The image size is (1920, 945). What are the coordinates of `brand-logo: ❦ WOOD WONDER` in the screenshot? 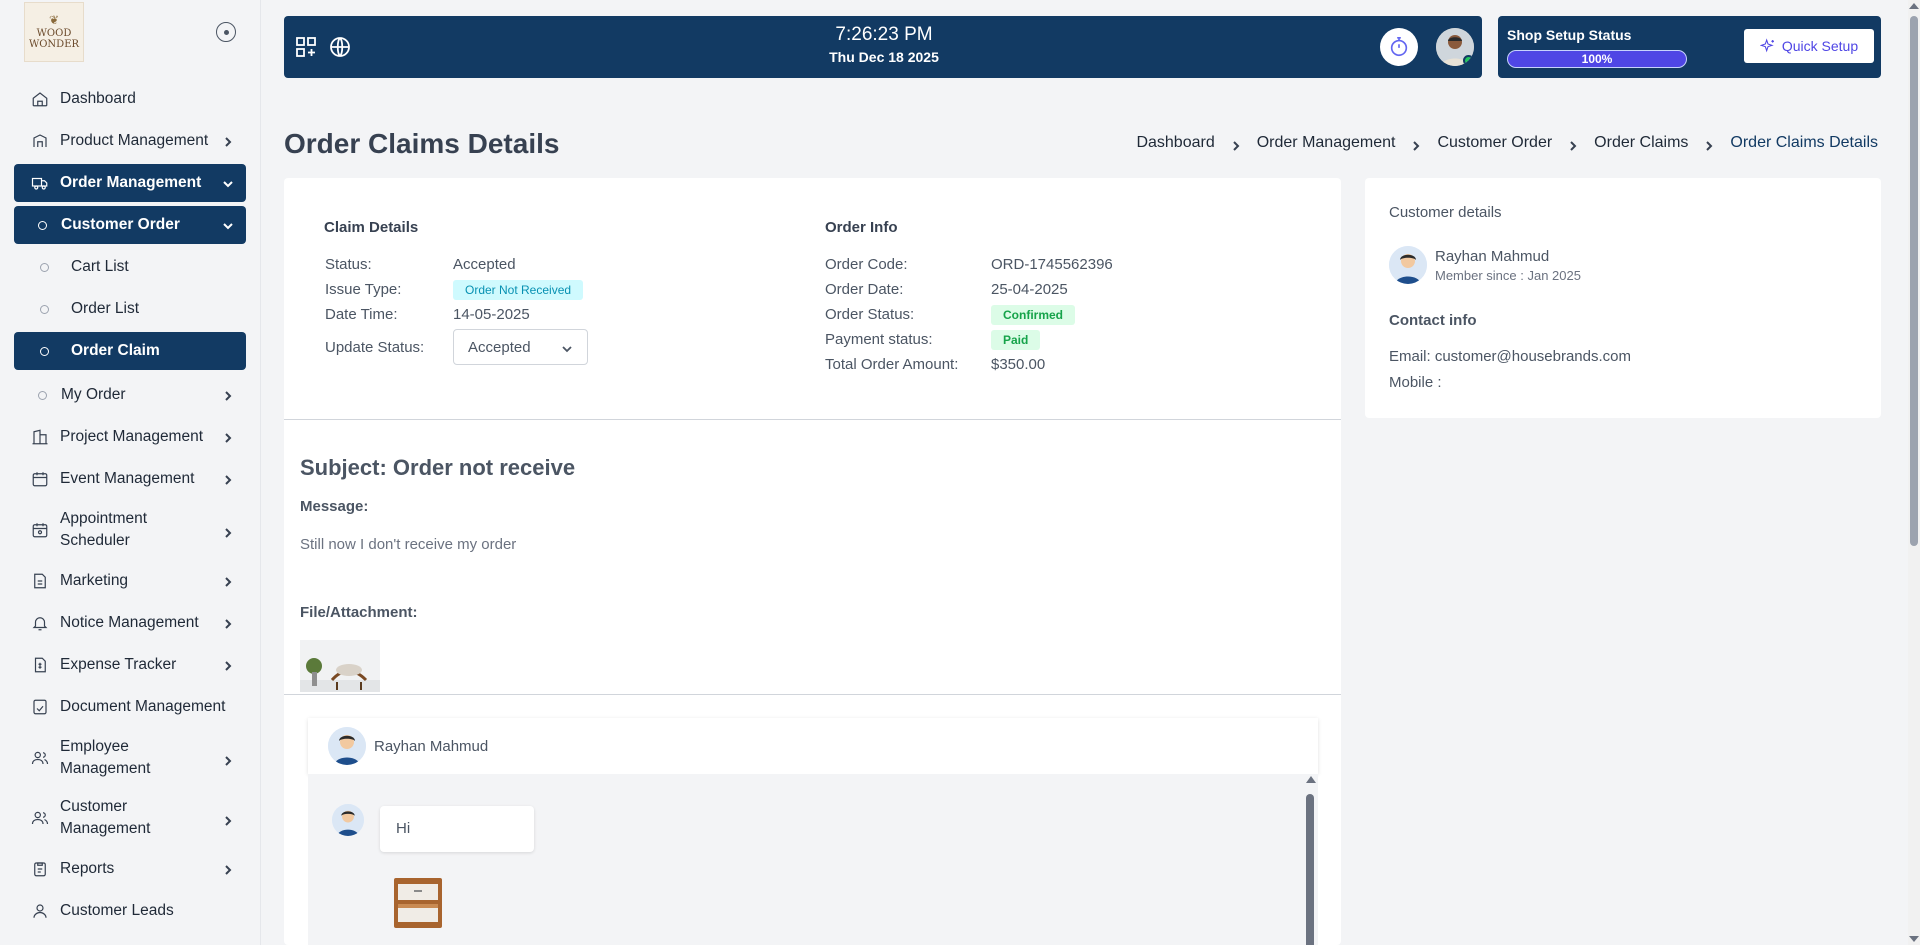 It's located at (54, 32).